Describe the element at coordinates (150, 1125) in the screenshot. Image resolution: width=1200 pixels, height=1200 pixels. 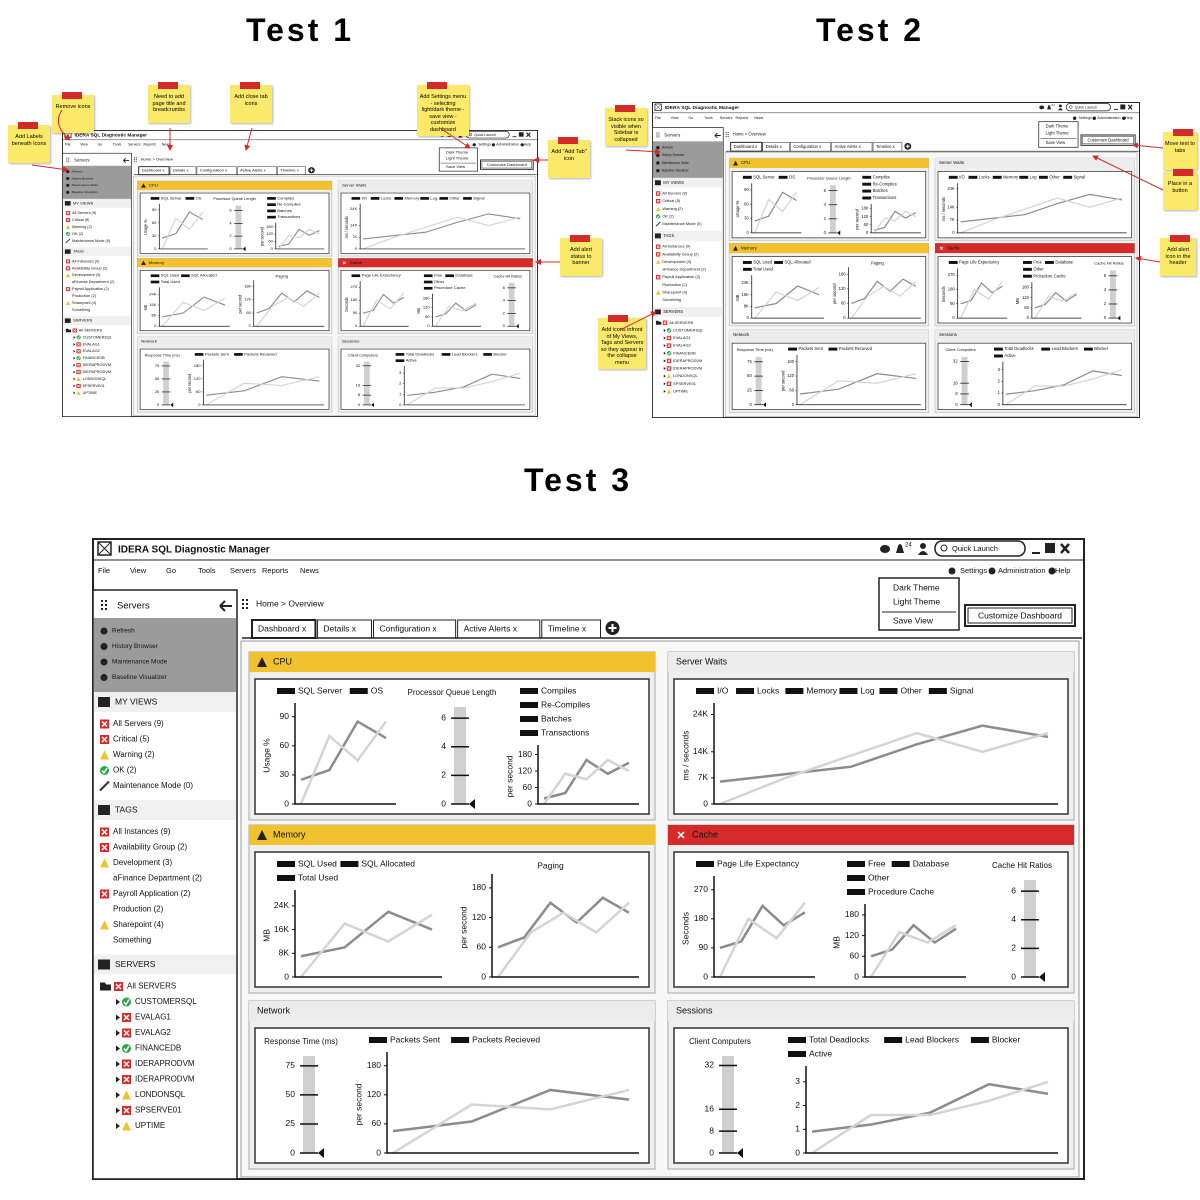
I see `sidebar-item: UPTIME` at that location.